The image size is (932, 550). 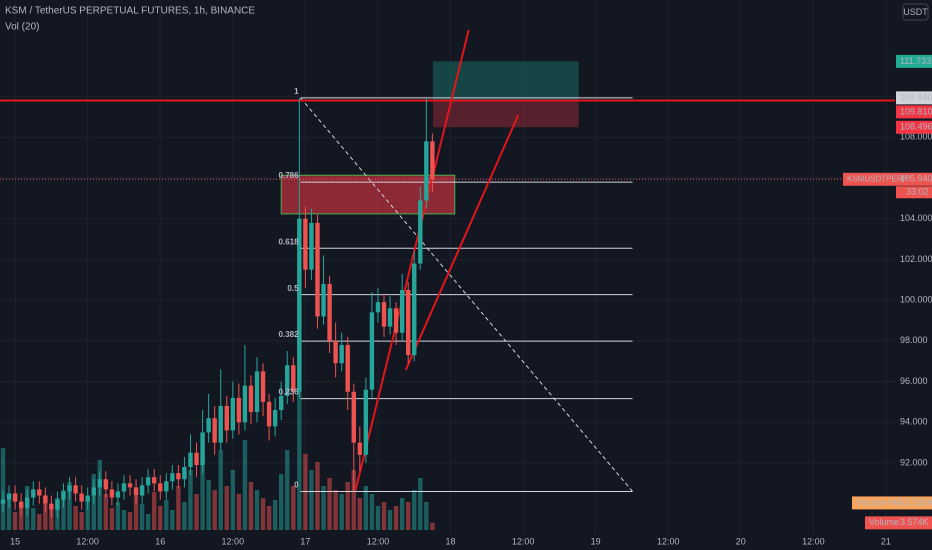 I want to click on currency-button, so click(x=915, y=12).